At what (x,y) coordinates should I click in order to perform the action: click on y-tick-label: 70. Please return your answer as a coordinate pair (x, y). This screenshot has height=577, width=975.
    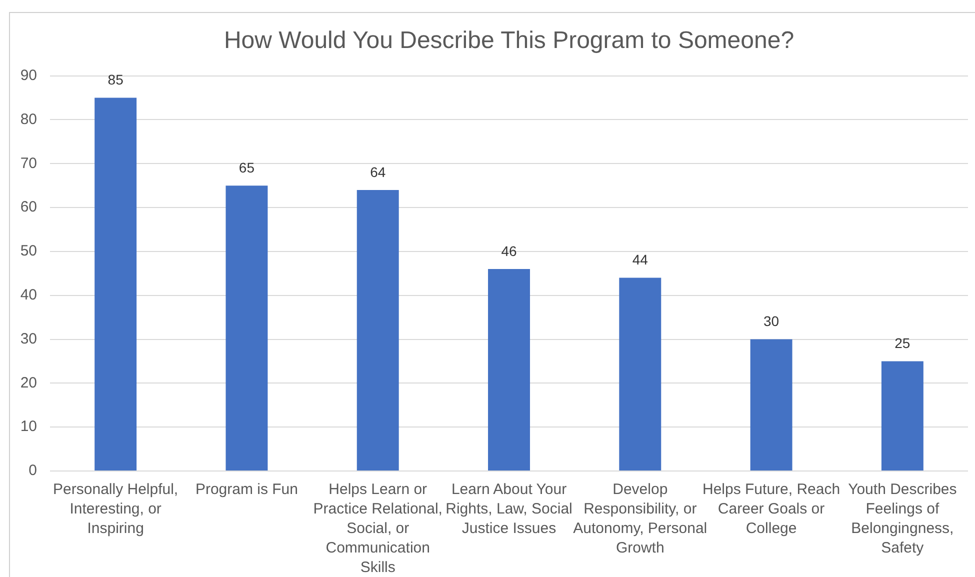
    Looking at the image, I should click on (28, 163).